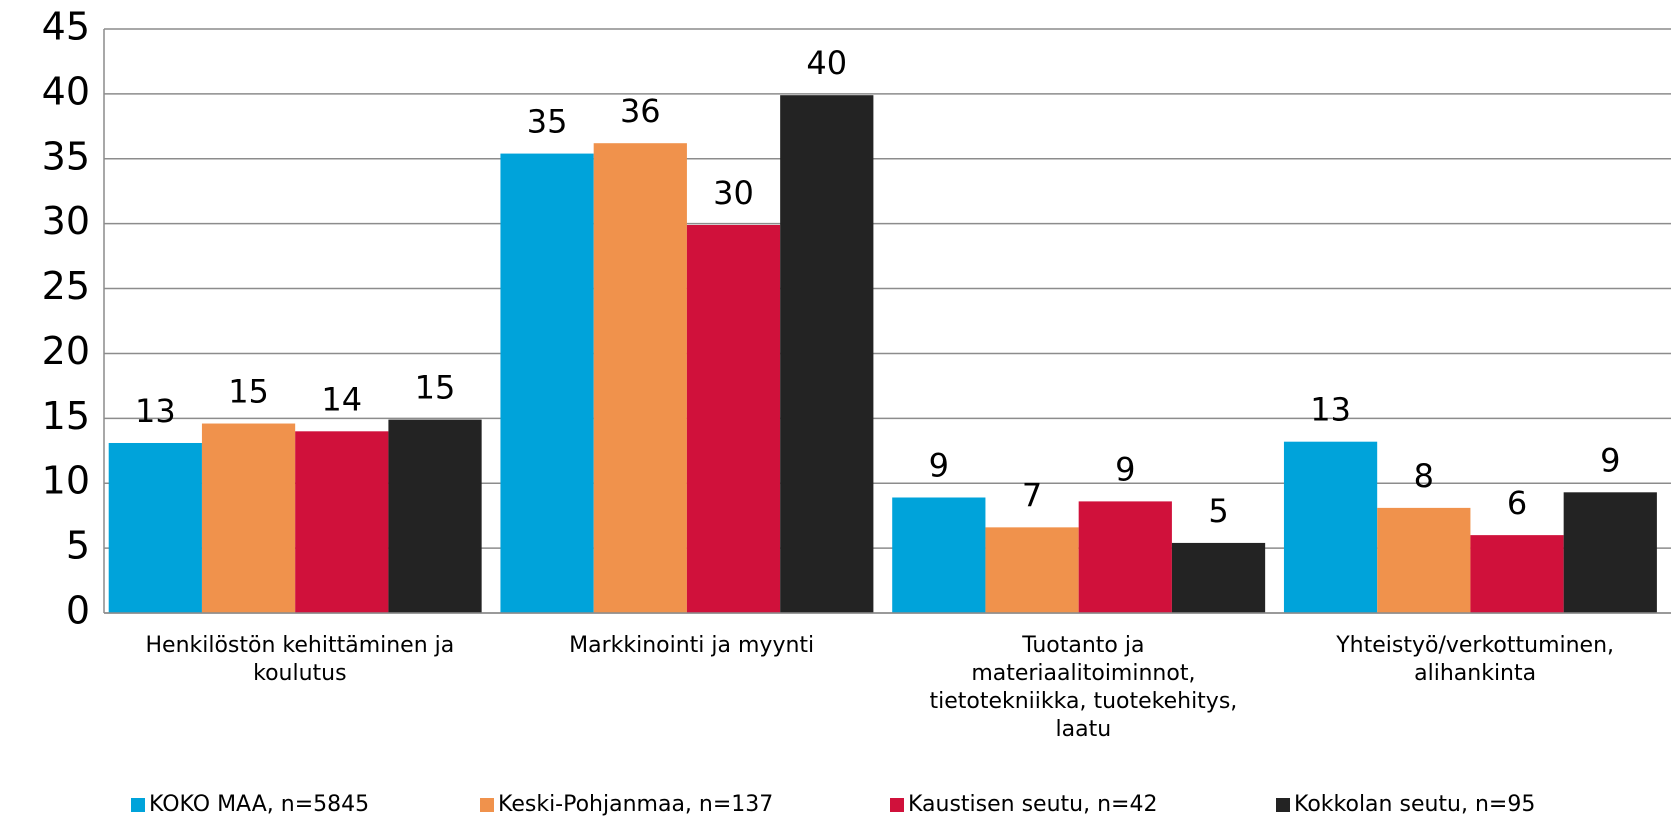 The width and height of the screenshot is (1671, 821). I want to click on legend-item: Kaustisen seutu, n=42, so click(1023, 804).